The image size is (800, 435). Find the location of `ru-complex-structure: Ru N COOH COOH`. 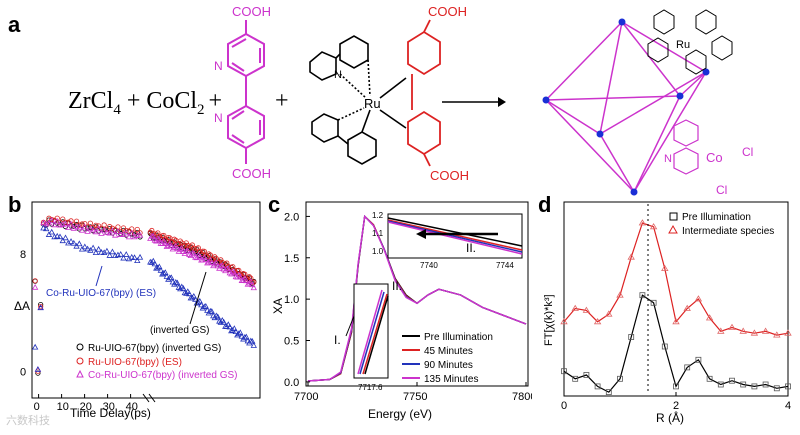

ru-complex-structure: Ru N COOH COOH is located at coordinates (389, 93).